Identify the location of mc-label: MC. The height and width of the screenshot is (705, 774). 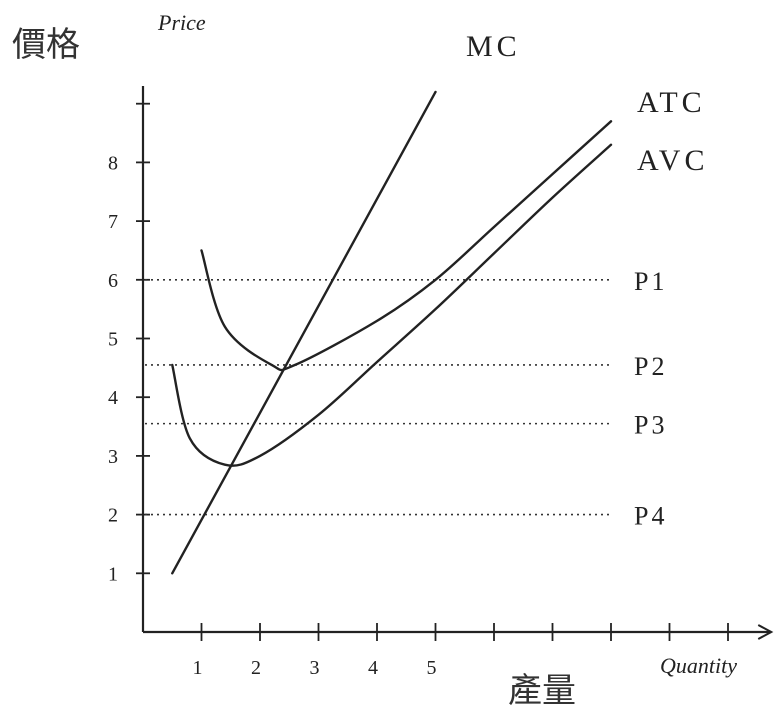
(493, 46).